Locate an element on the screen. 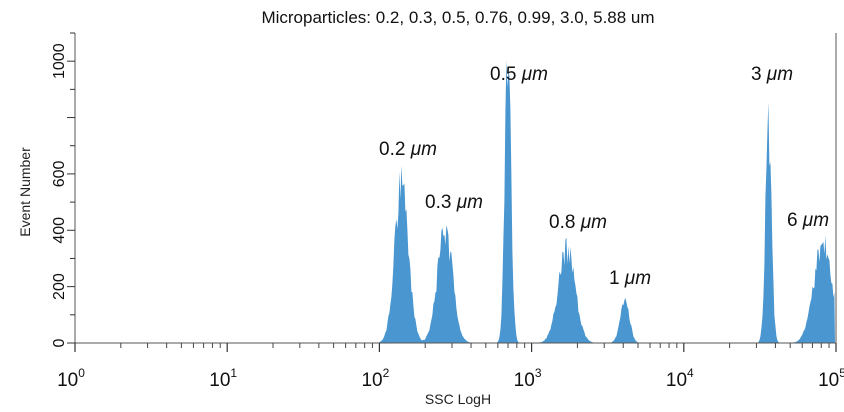 The width and height of the screenshot is (844, 412). peak-label-number: 6 is located at coordinates (795, 220).